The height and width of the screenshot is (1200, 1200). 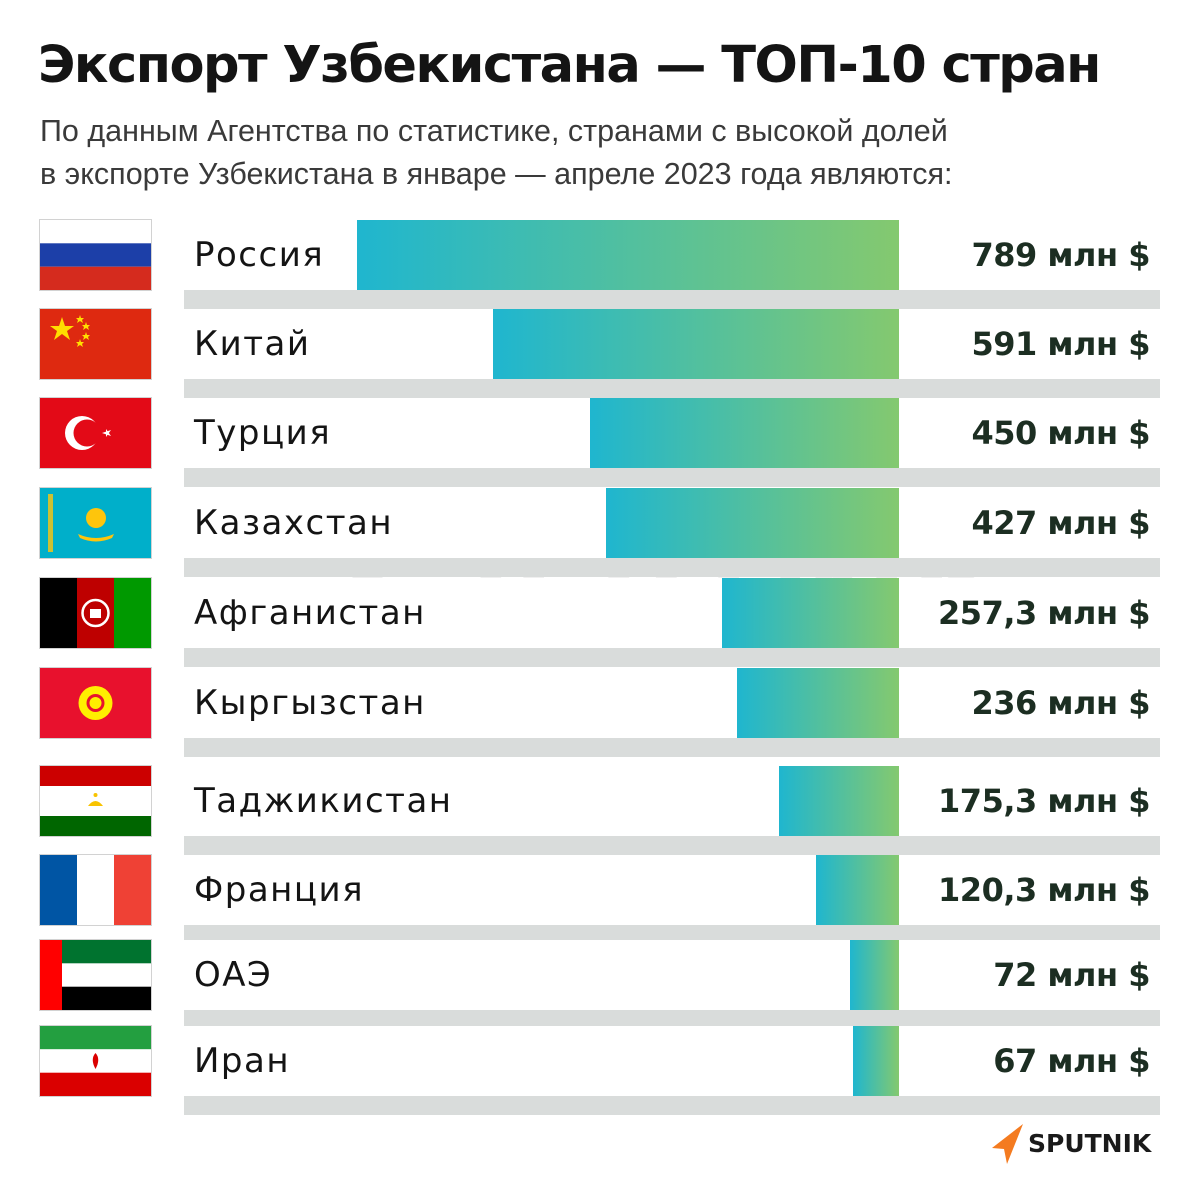 What do you see at coordinates (95, 613) in the screenshot?
I see `afghanistan-flag-icon` at bounding box center [95, 613].